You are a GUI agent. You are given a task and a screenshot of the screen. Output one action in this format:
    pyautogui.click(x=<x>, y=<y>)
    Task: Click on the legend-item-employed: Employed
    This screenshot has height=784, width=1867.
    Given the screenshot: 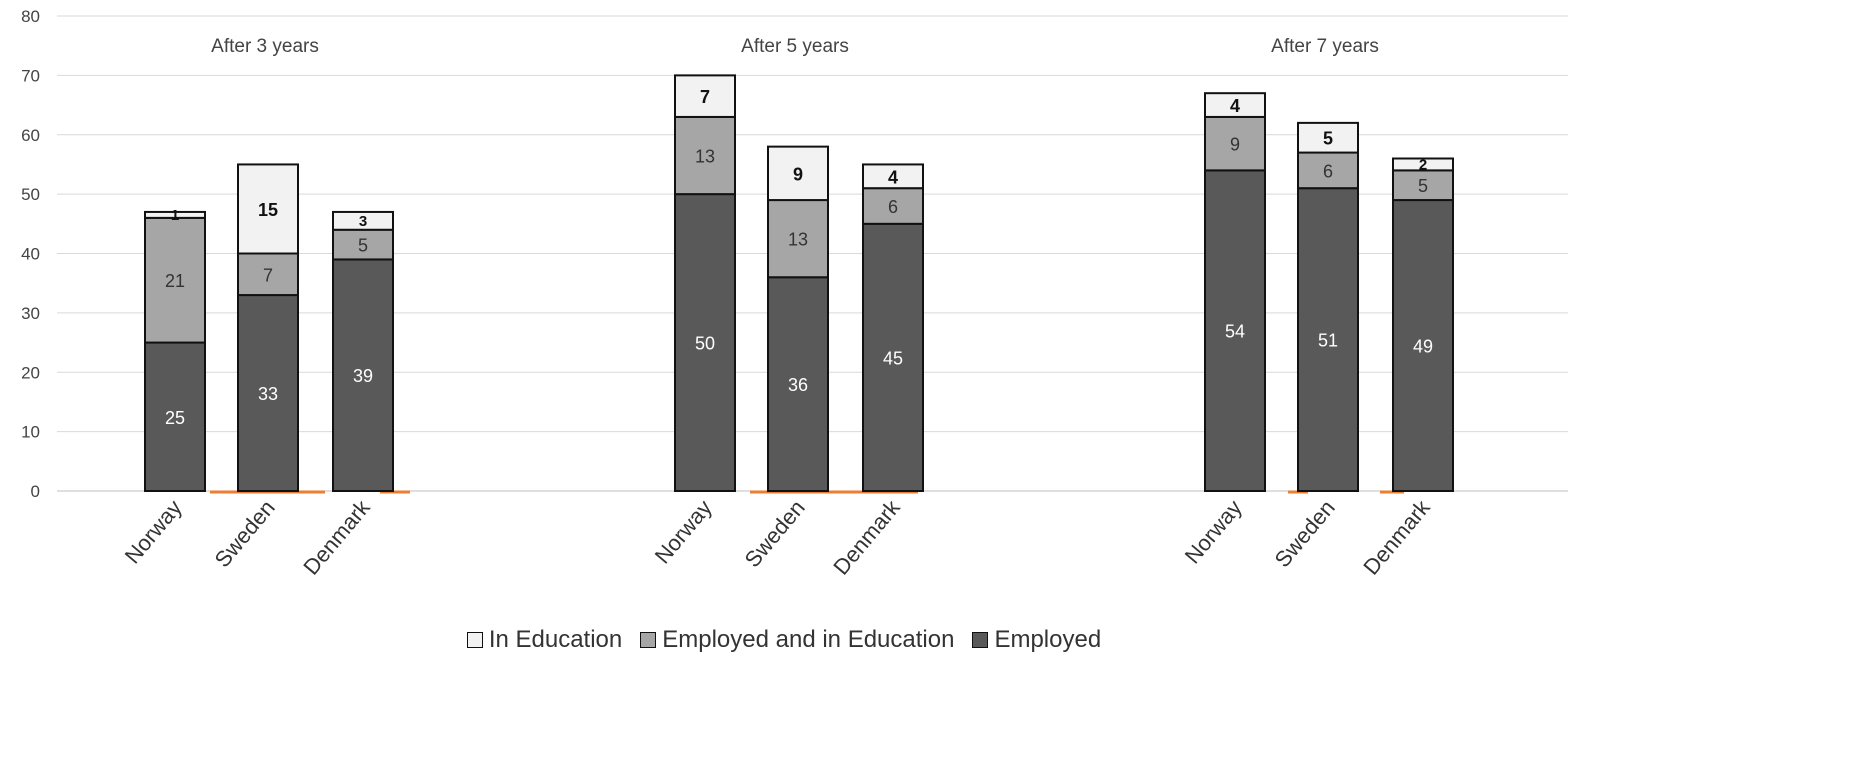 What is the action you would take?
    pyautogui.click(x=1036, y=640)
    